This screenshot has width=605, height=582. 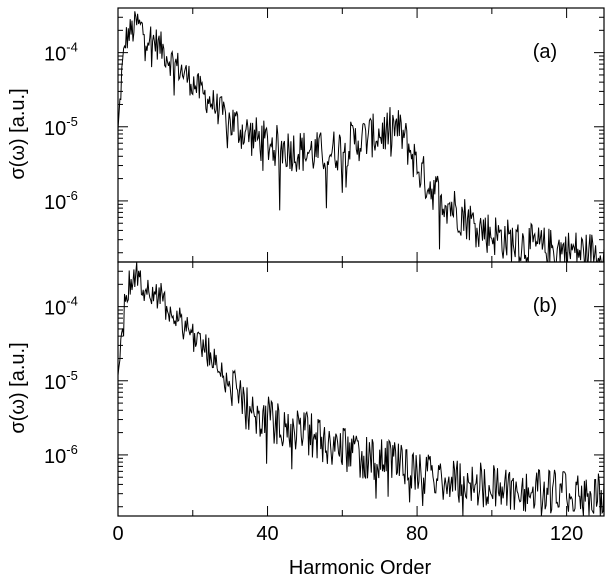 What do you see at coordinates (566, 534) in the screenshot?
I see `x-tick-label: 120` at bounding box center [566, 534].